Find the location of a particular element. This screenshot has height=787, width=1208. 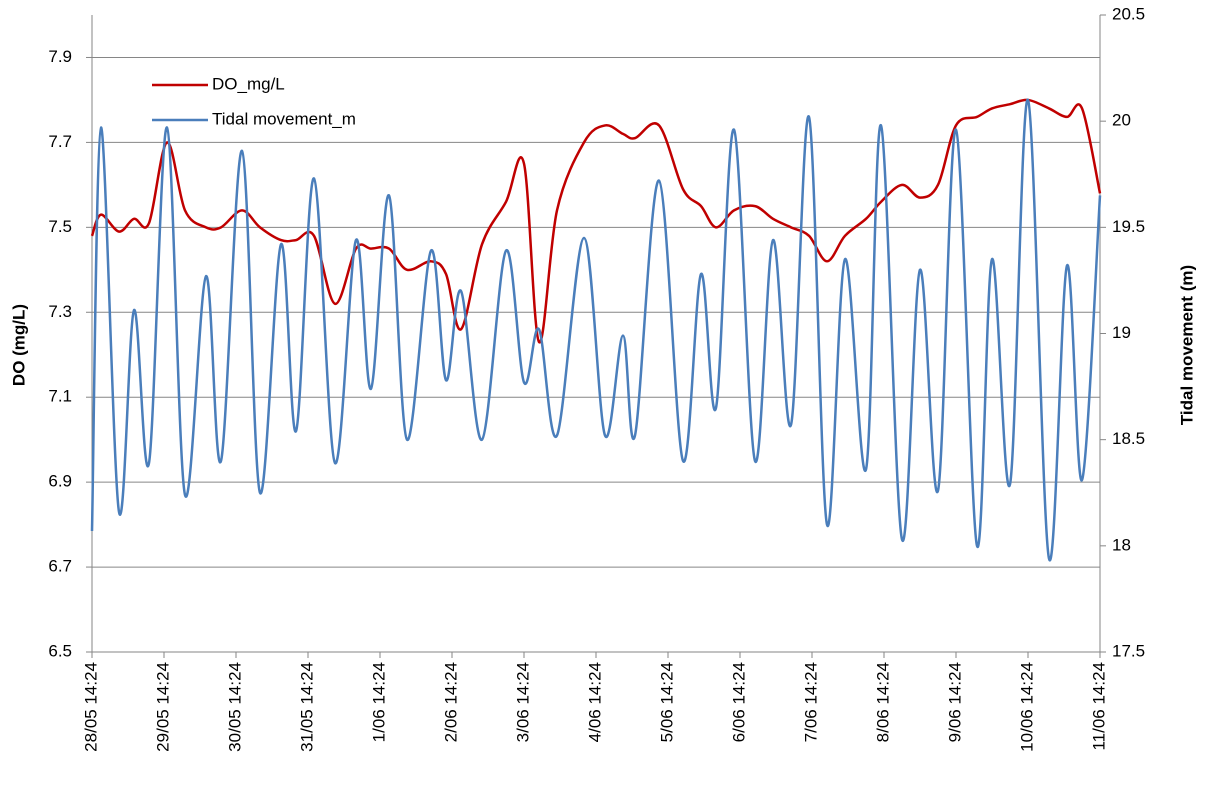

y2-axis-title: Tidal movement (m) is located at coordinates (1186, 345).